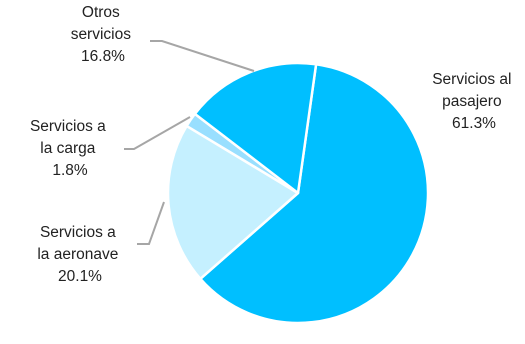 The height and width of the screenshot is (344, 525). I want to click on label-servicios-al-pasajero: Servicios al pasajero 61.3%, so click(474, 101).